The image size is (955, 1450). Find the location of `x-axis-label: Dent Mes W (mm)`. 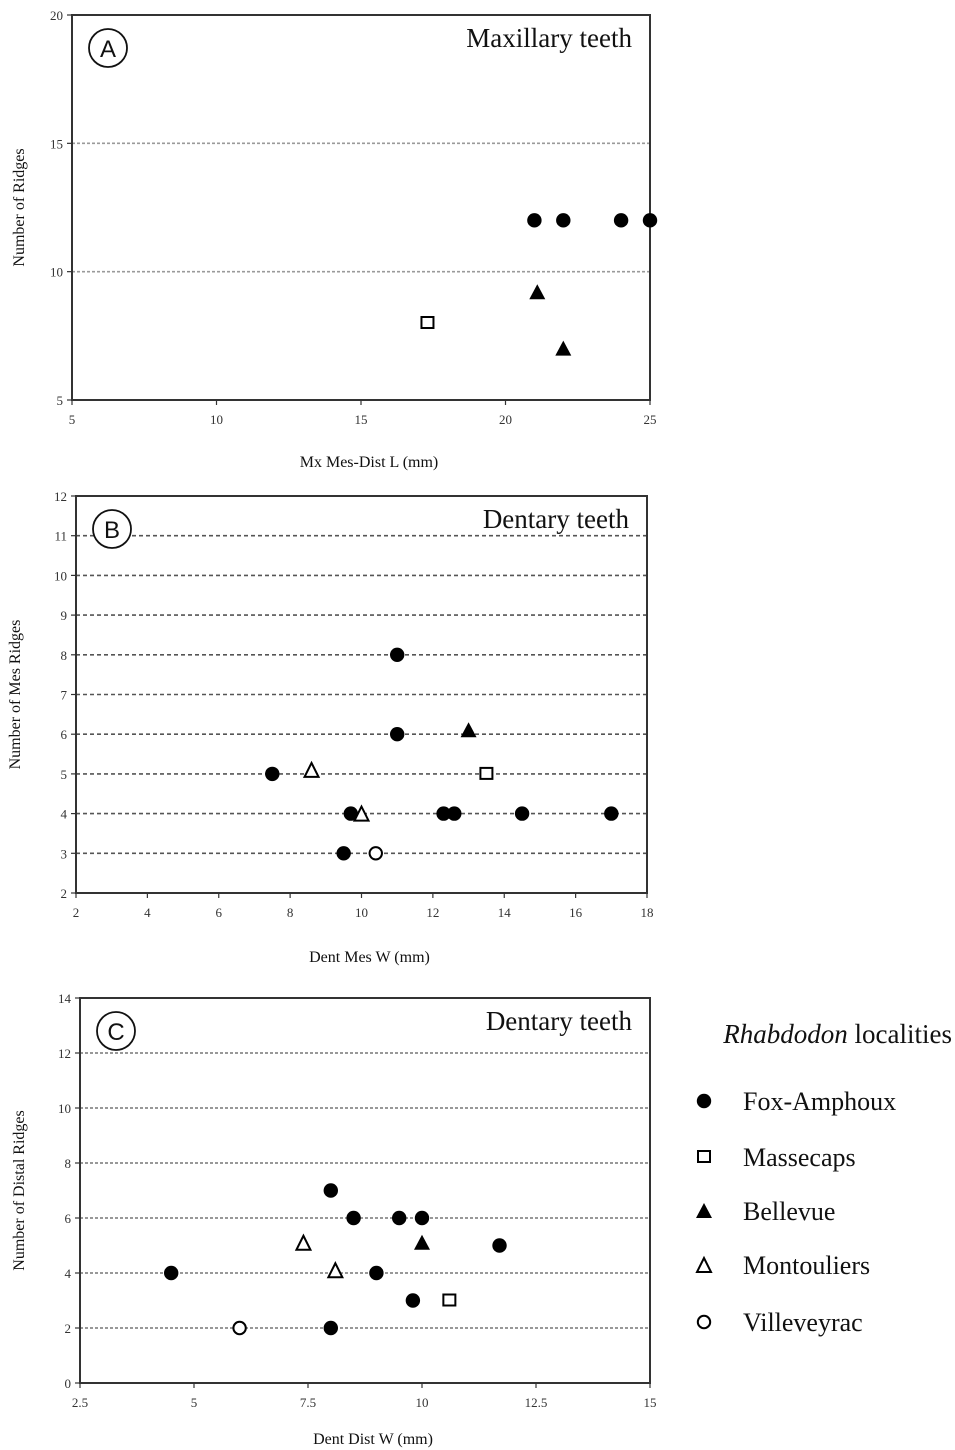

x-axis-label: Dent Mes W (mm) is located at coordinates (369, 957).